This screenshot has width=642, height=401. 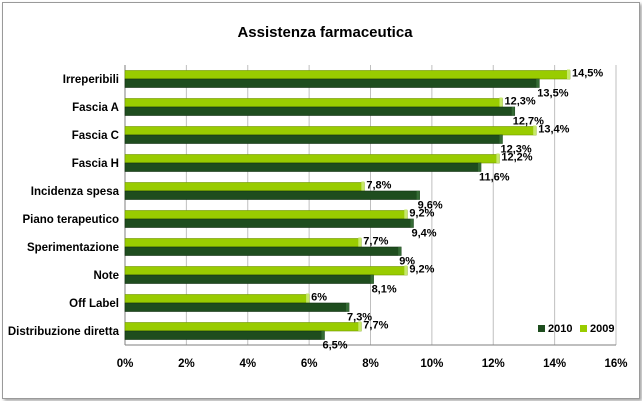 What do you see at coordinates (516, 158) in the screenshot?
I see `data-label-2009: 12,2%` at bounding box center [516, 158].